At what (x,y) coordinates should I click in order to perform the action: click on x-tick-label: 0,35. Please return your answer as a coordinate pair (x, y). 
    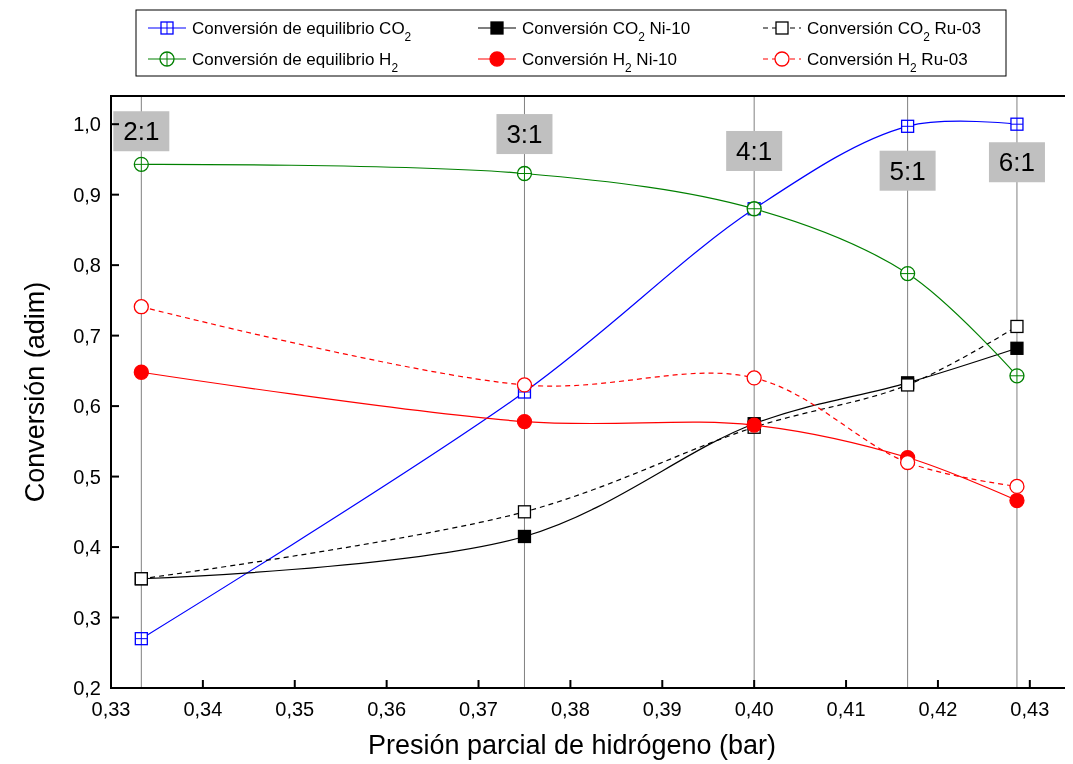
    Looking at the image, I should click on (295, 709).